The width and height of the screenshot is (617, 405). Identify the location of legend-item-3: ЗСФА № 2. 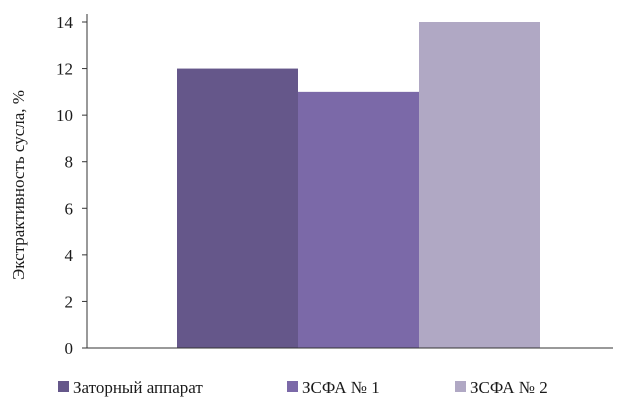
(501, 387).